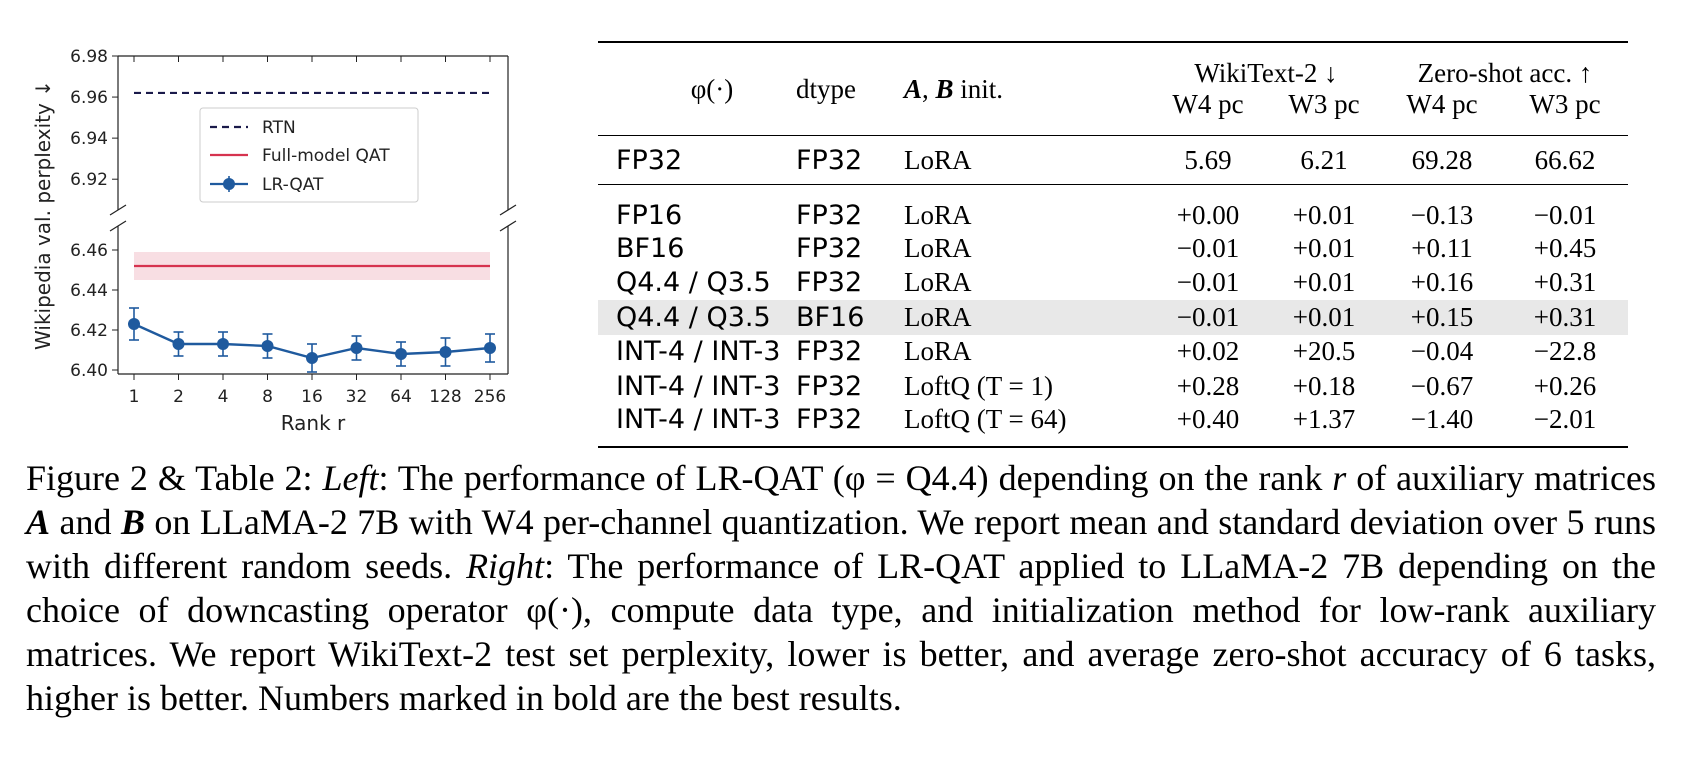 The image size is (1682, 778). I want to click on table-row: BF16 FP32 LoRA −0.01 +0.01 +0.11 +0.45, so click(1113, 248).